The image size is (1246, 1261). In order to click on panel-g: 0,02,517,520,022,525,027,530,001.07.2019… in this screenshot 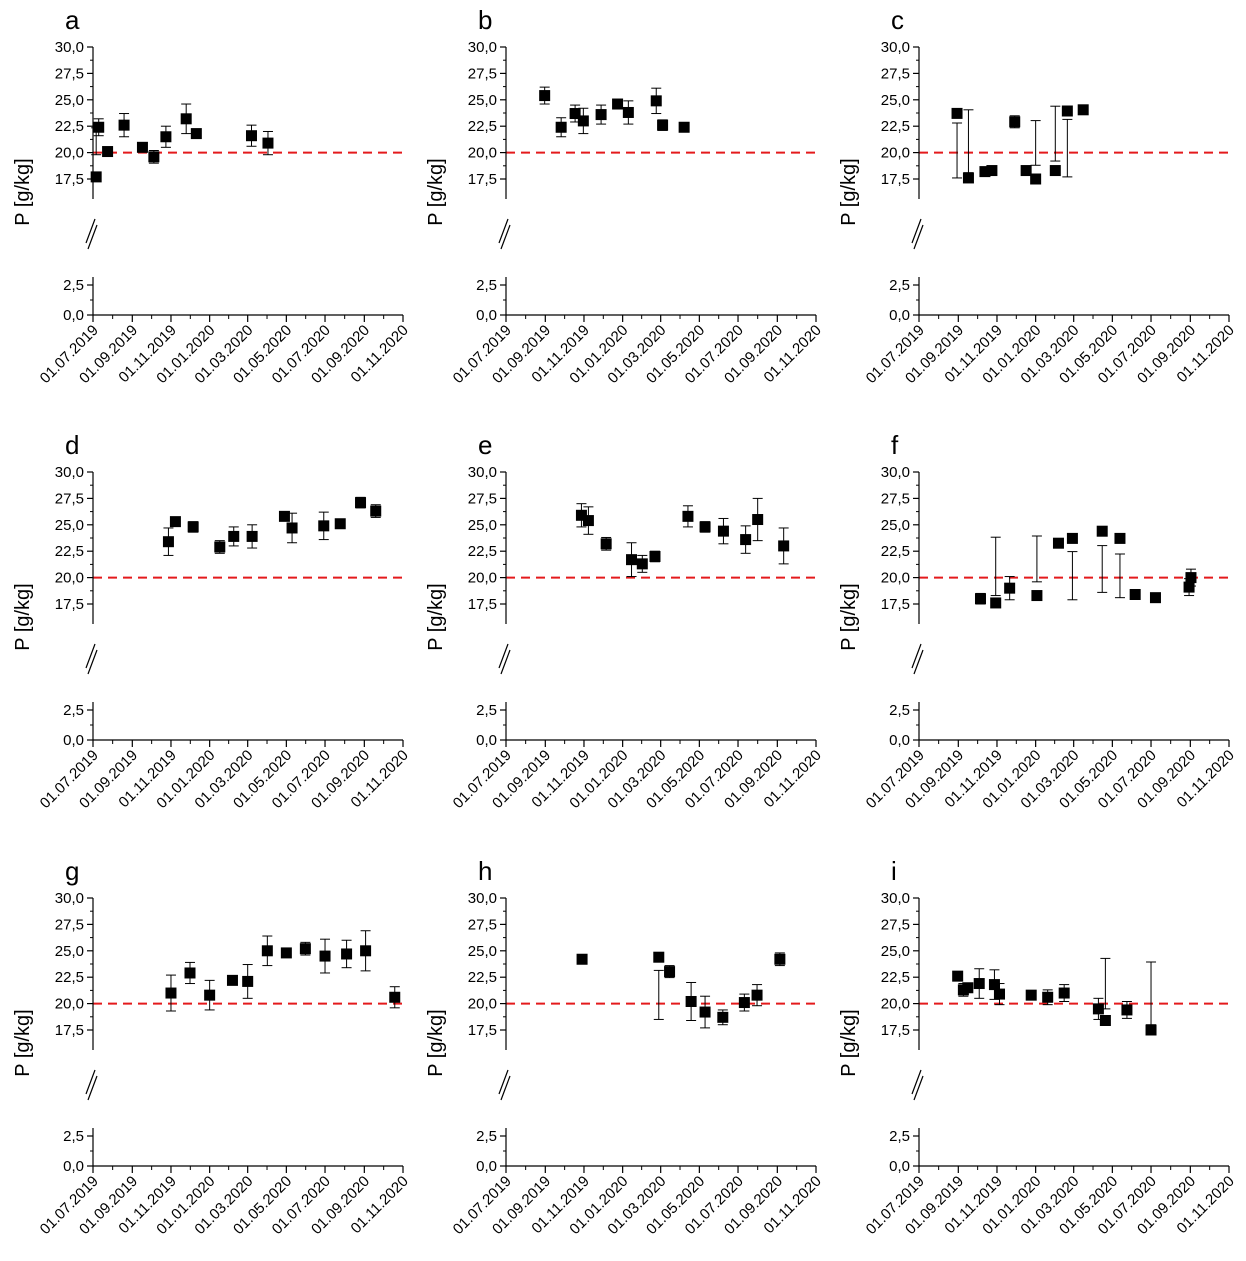, I will do `click(212, 1047)`.